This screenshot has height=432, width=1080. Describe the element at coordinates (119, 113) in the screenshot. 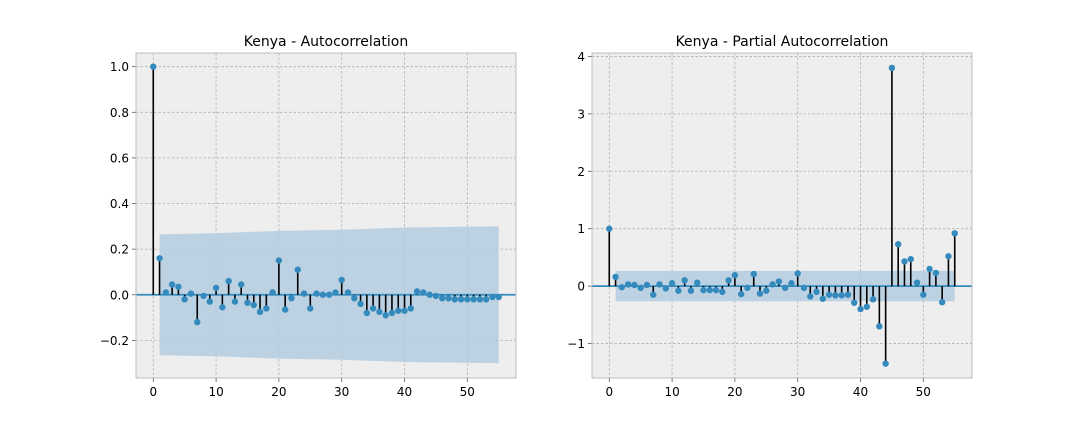

I see `acf-y-tick-label: 0.8` at that location.